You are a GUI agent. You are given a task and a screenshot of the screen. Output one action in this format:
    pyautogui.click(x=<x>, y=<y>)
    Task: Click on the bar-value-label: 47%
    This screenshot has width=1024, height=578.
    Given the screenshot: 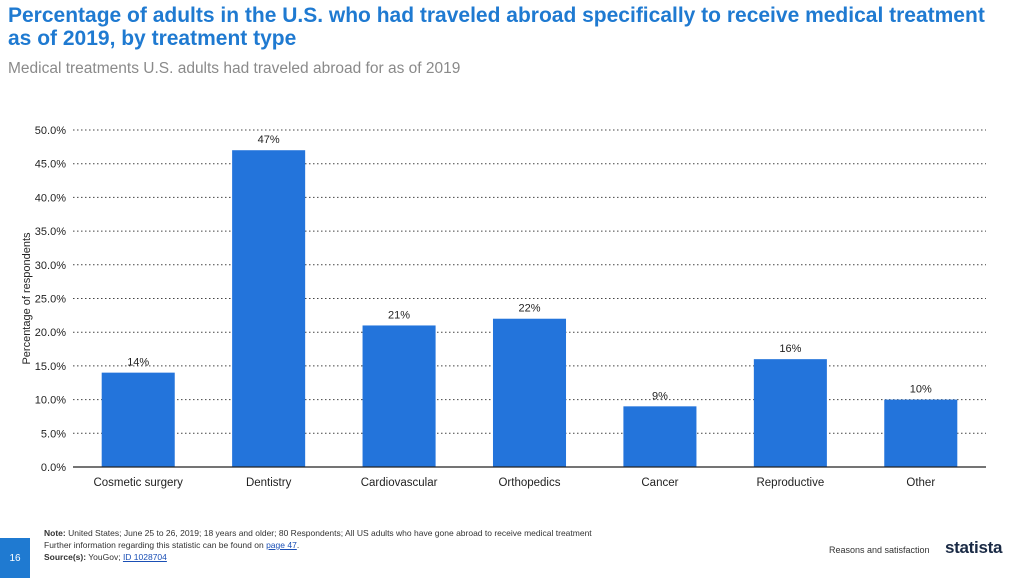 What is the action you would take?
    pyautogui.click(x=269, y=140)
    